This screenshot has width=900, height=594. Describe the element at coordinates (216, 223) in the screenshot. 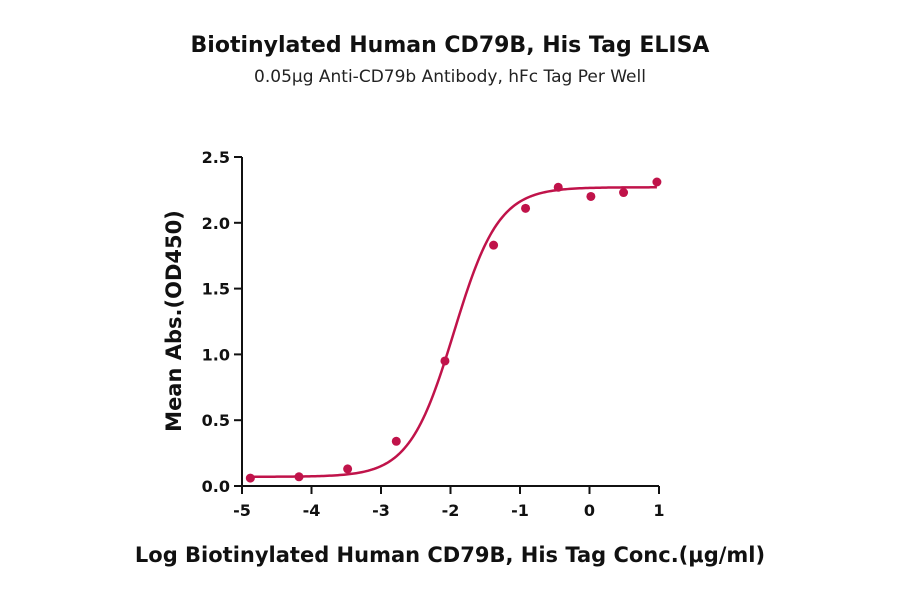

I see `y-tick-label: 2.0` at that location.